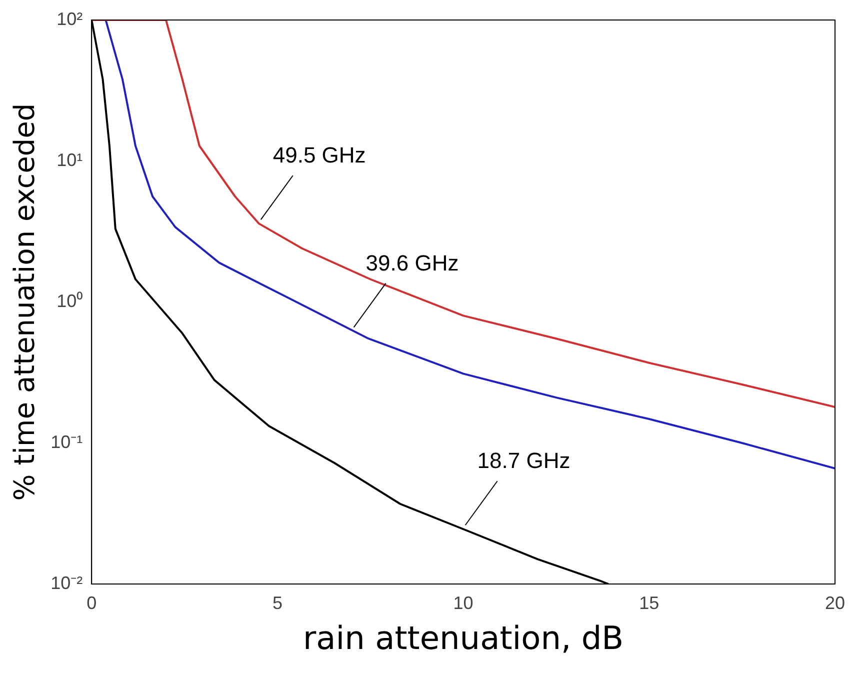 The height and width of the screenshot is (674, 849). I want to click on y-tick-label: 10⁻¹, so click(66, 442).